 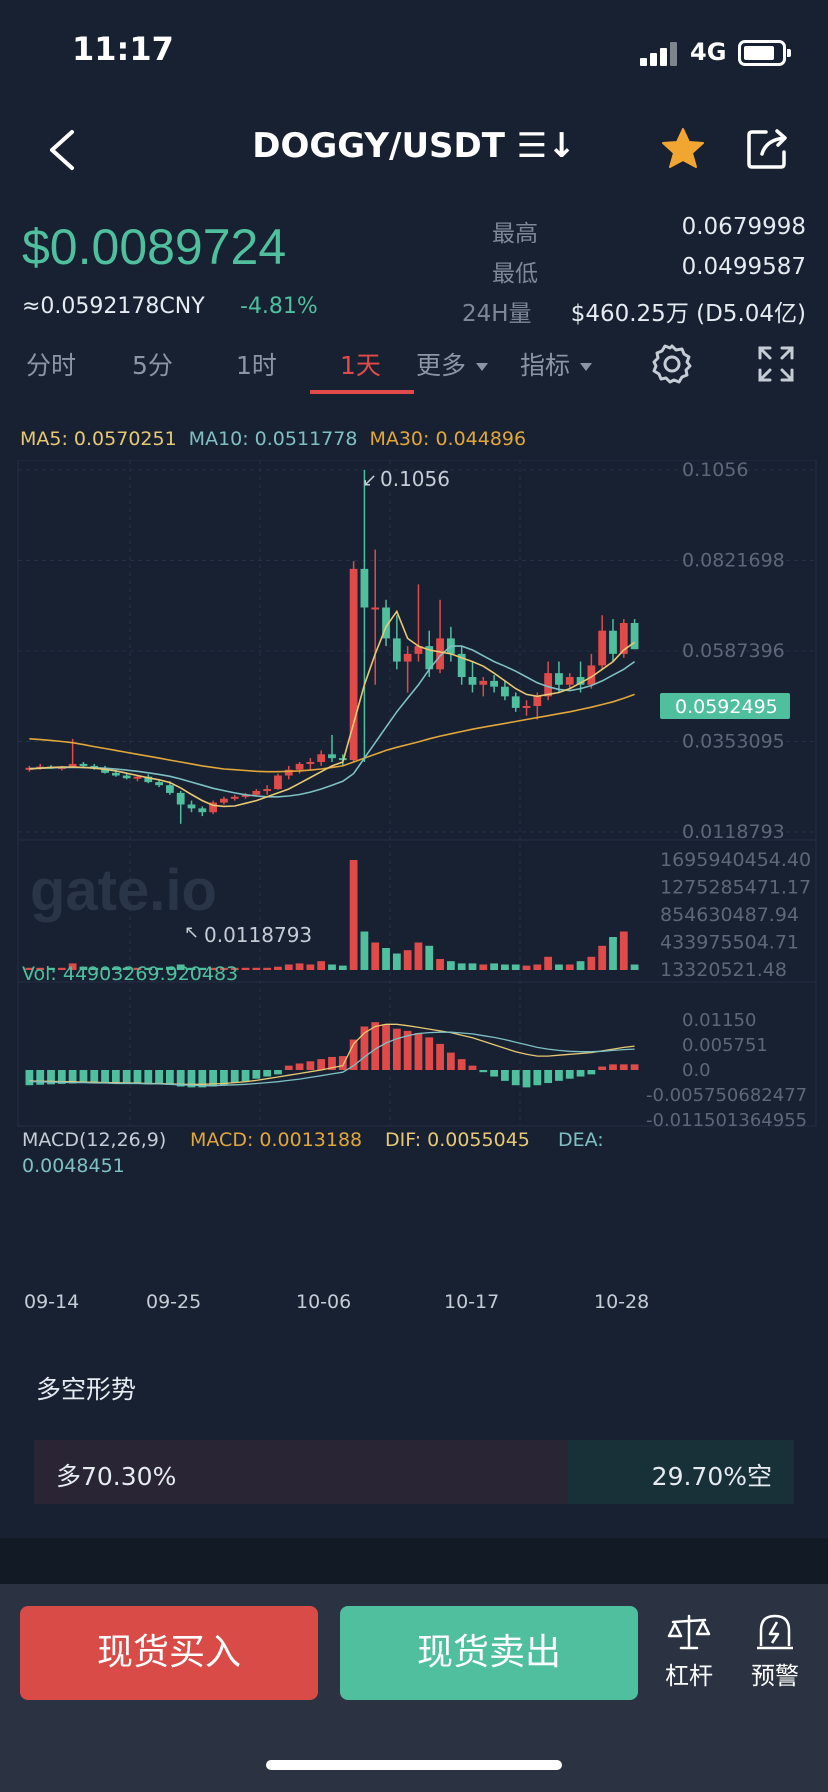 What do you see at coordinates (696, 1070) in the screenshot?
I see `macd-axis-tick: 0.0` at bounding box center [696, 1070].